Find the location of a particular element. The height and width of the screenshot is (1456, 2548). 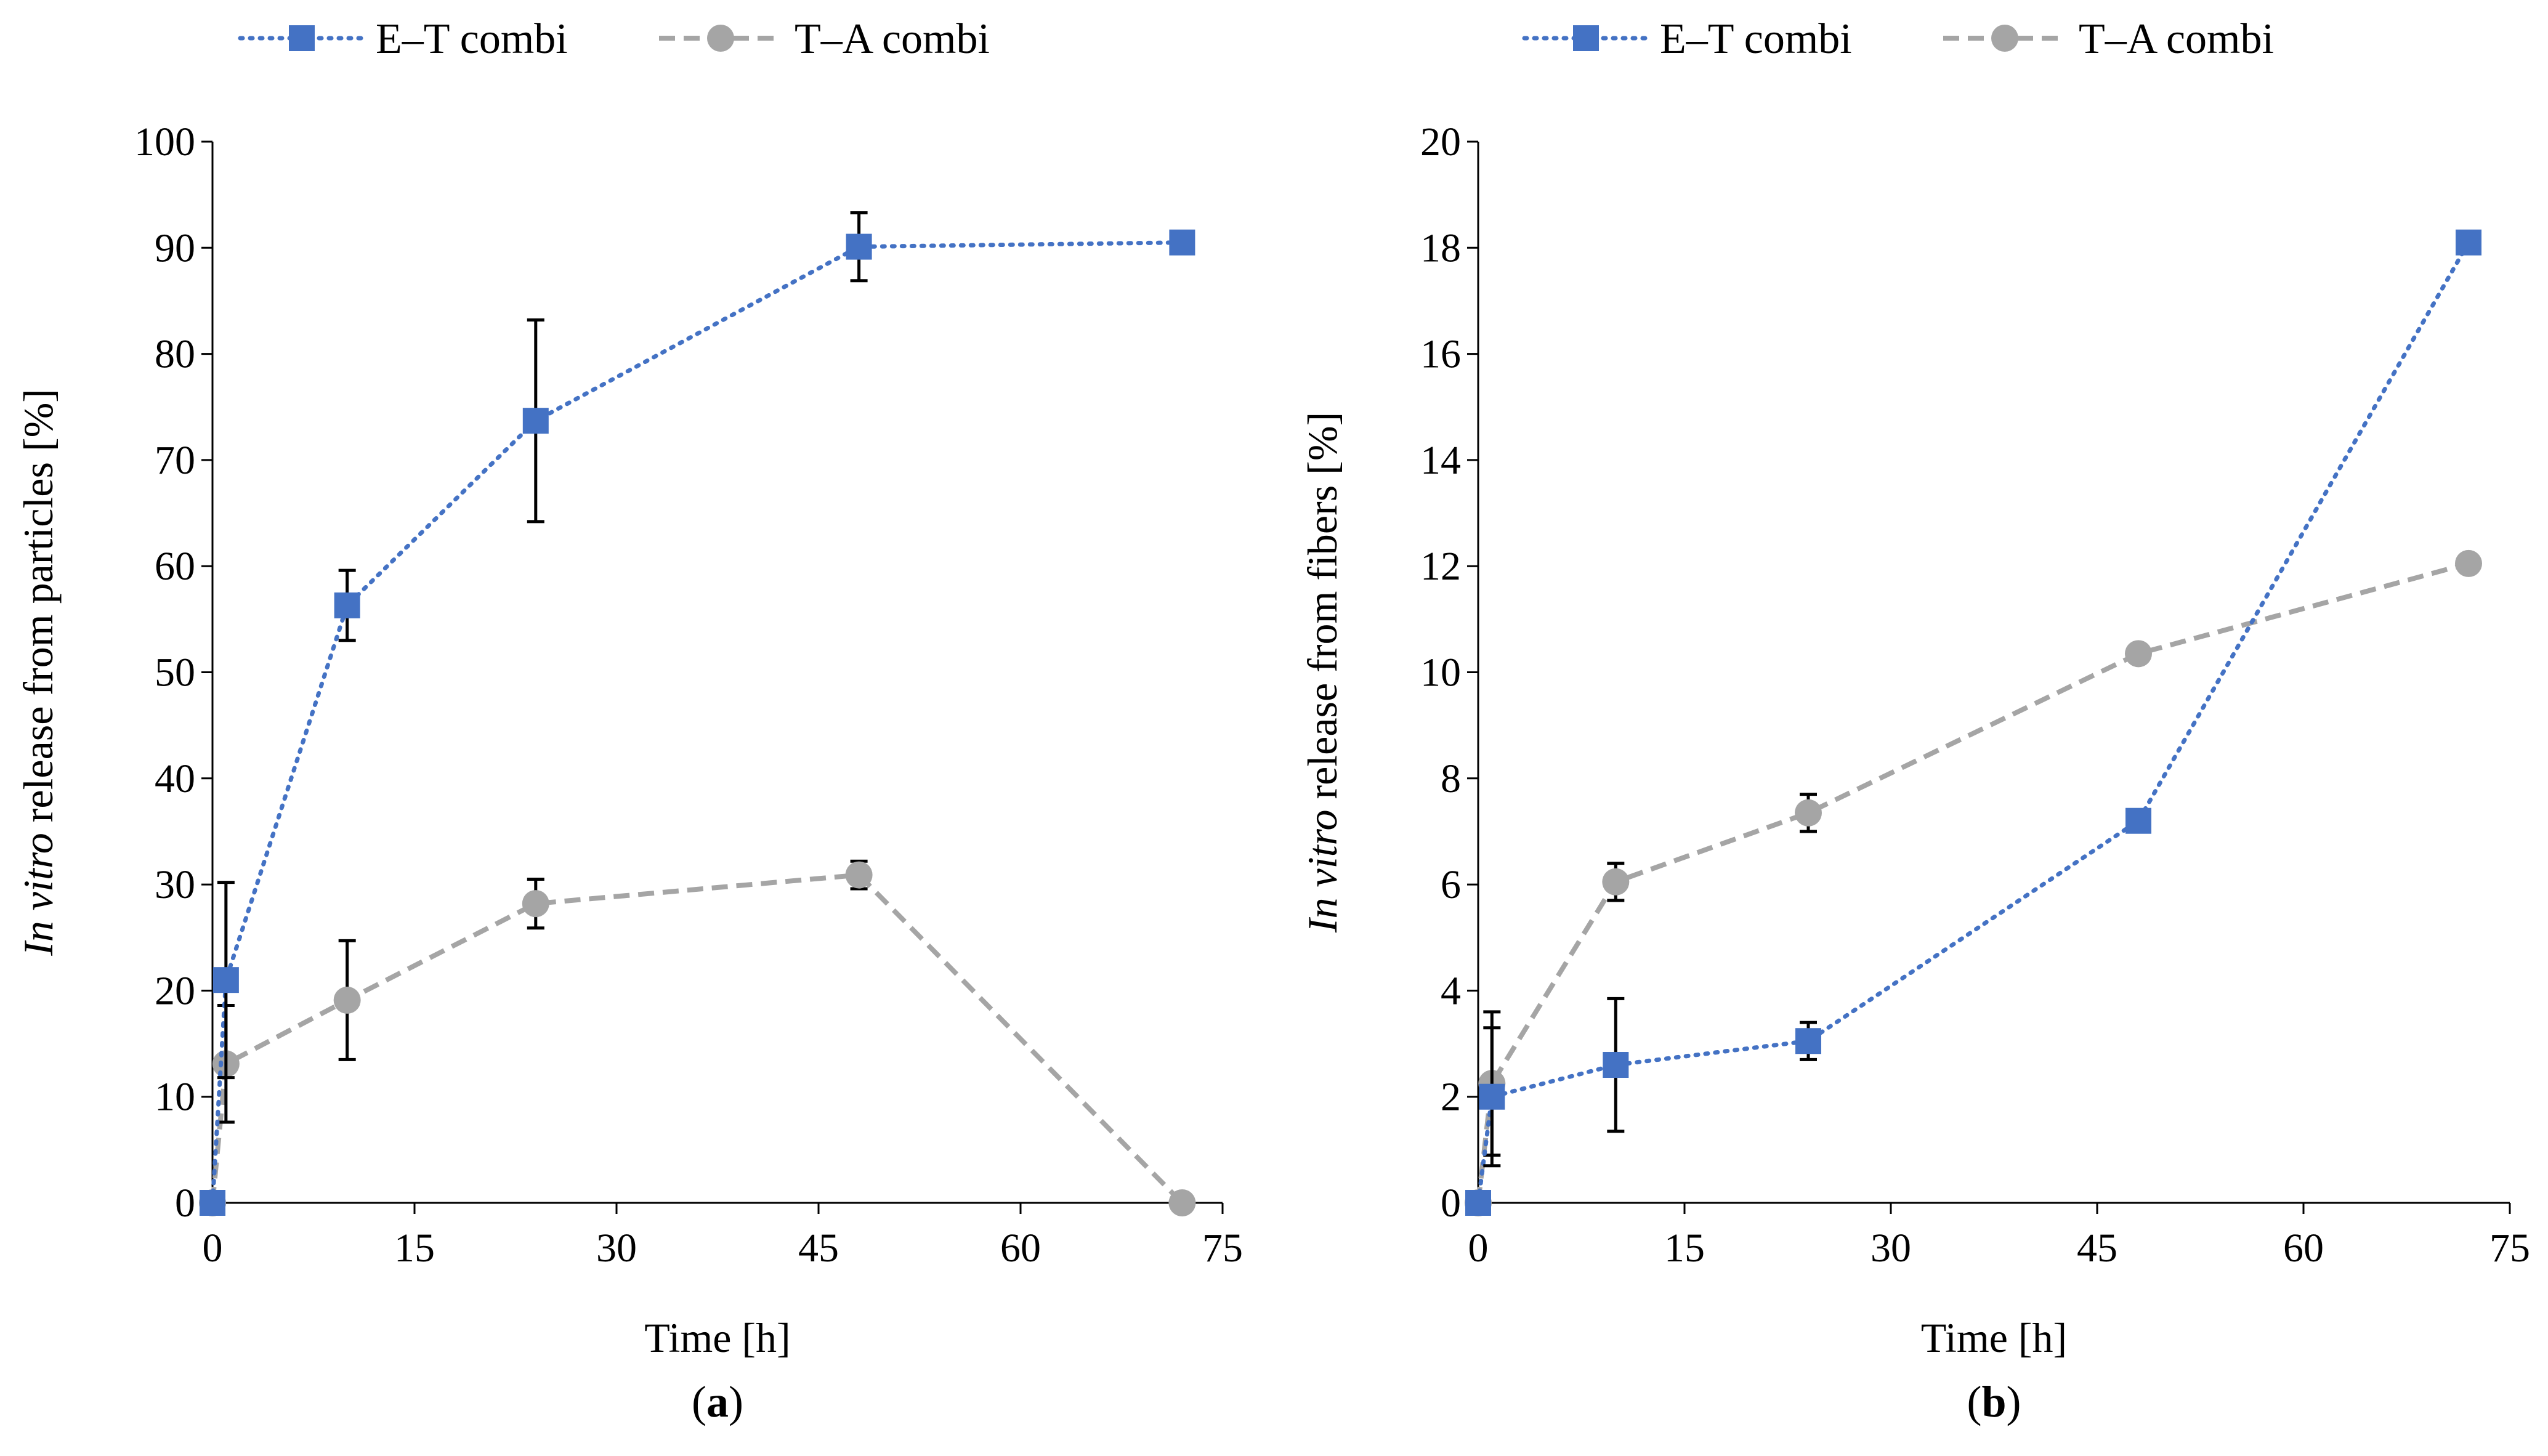

series-ta-combi is located at coordinates (698, 1037).